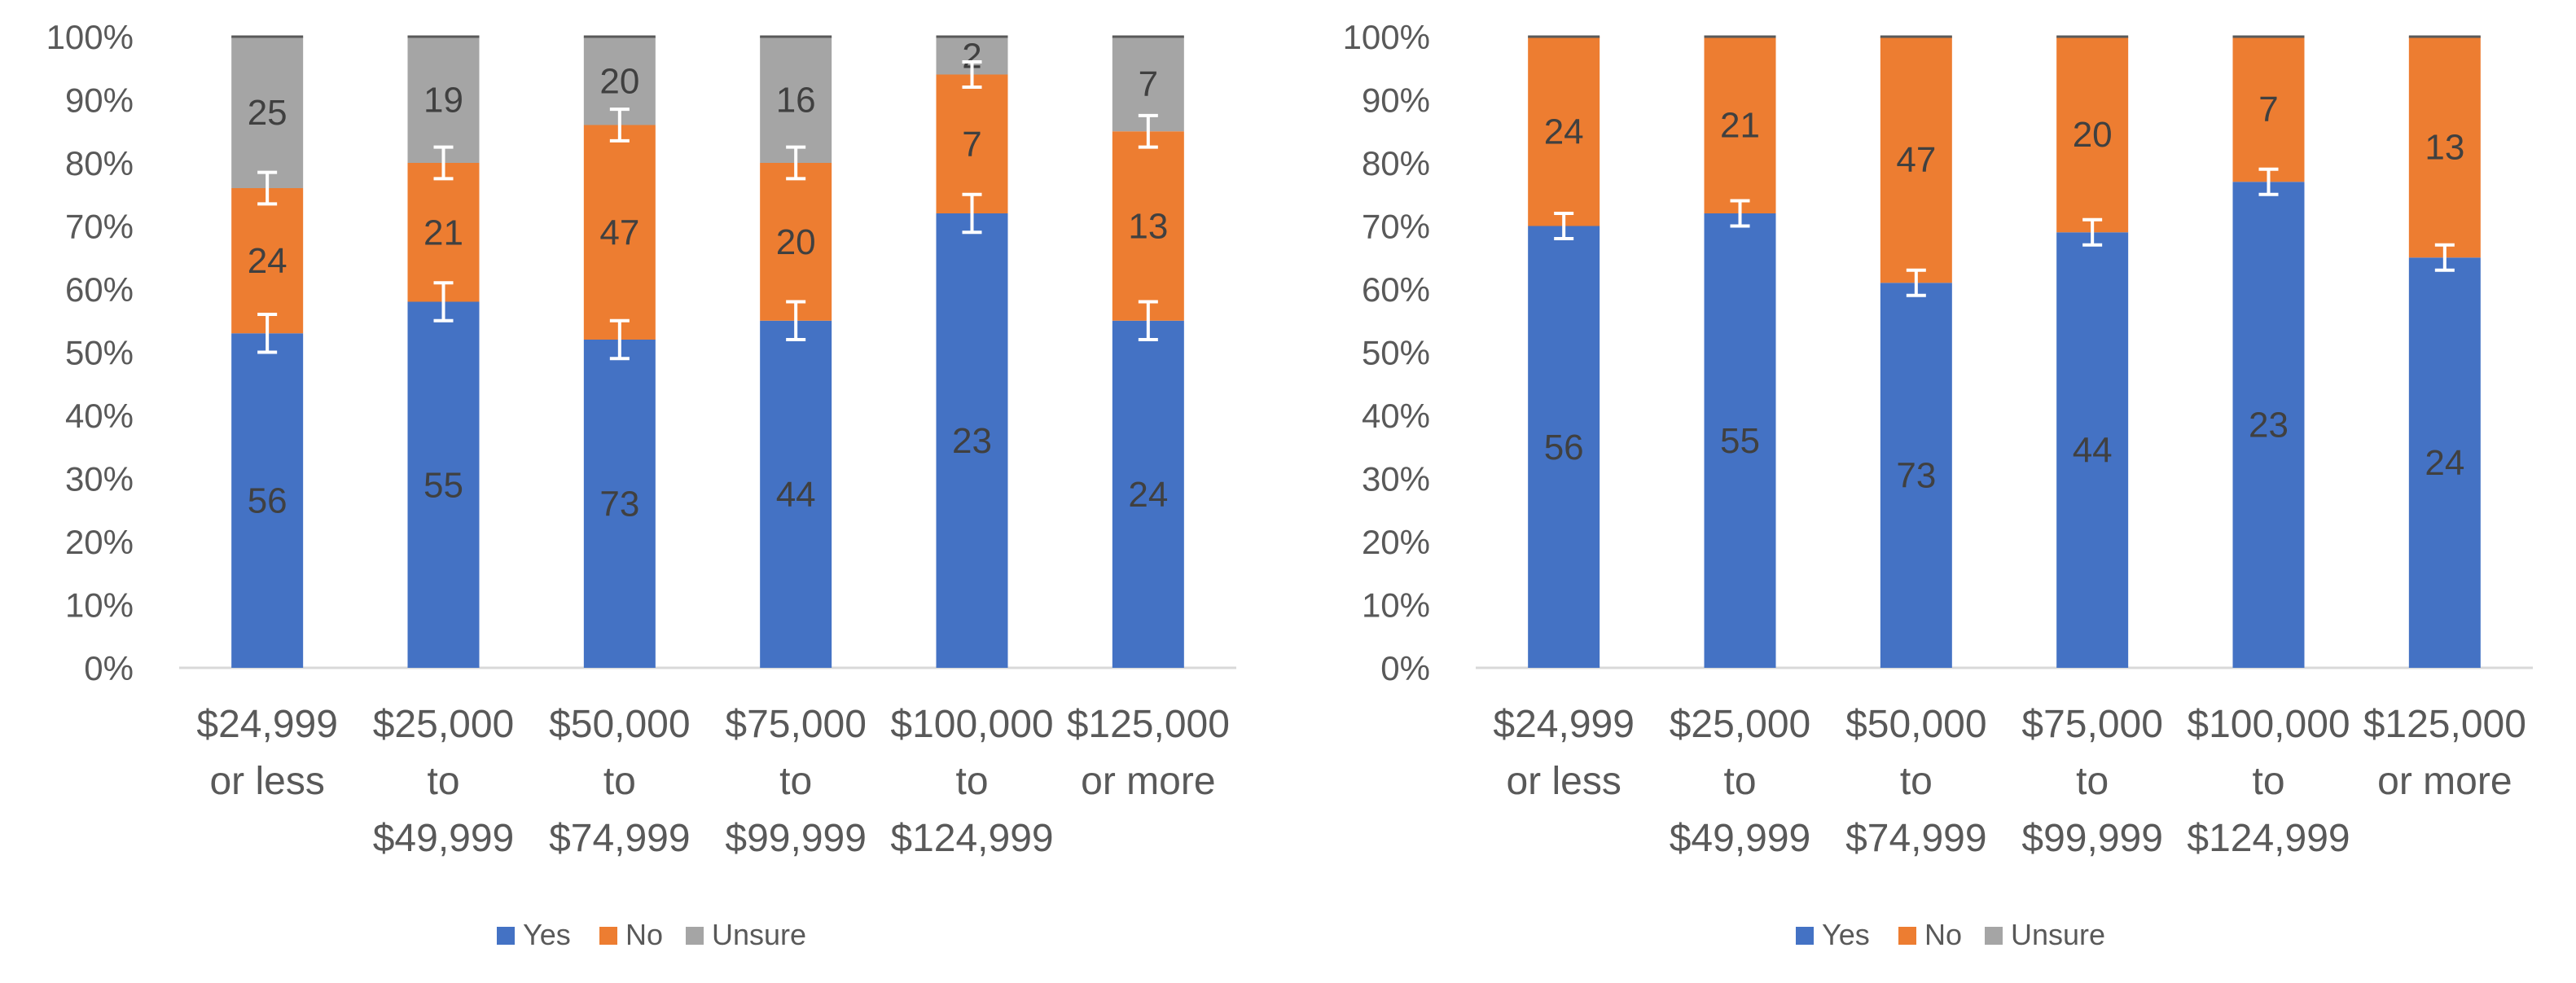  What do you see at coordinates (1907, 936) in the screenshot?
I see `legend-swatch-no` at bounding box center [1907, 936].